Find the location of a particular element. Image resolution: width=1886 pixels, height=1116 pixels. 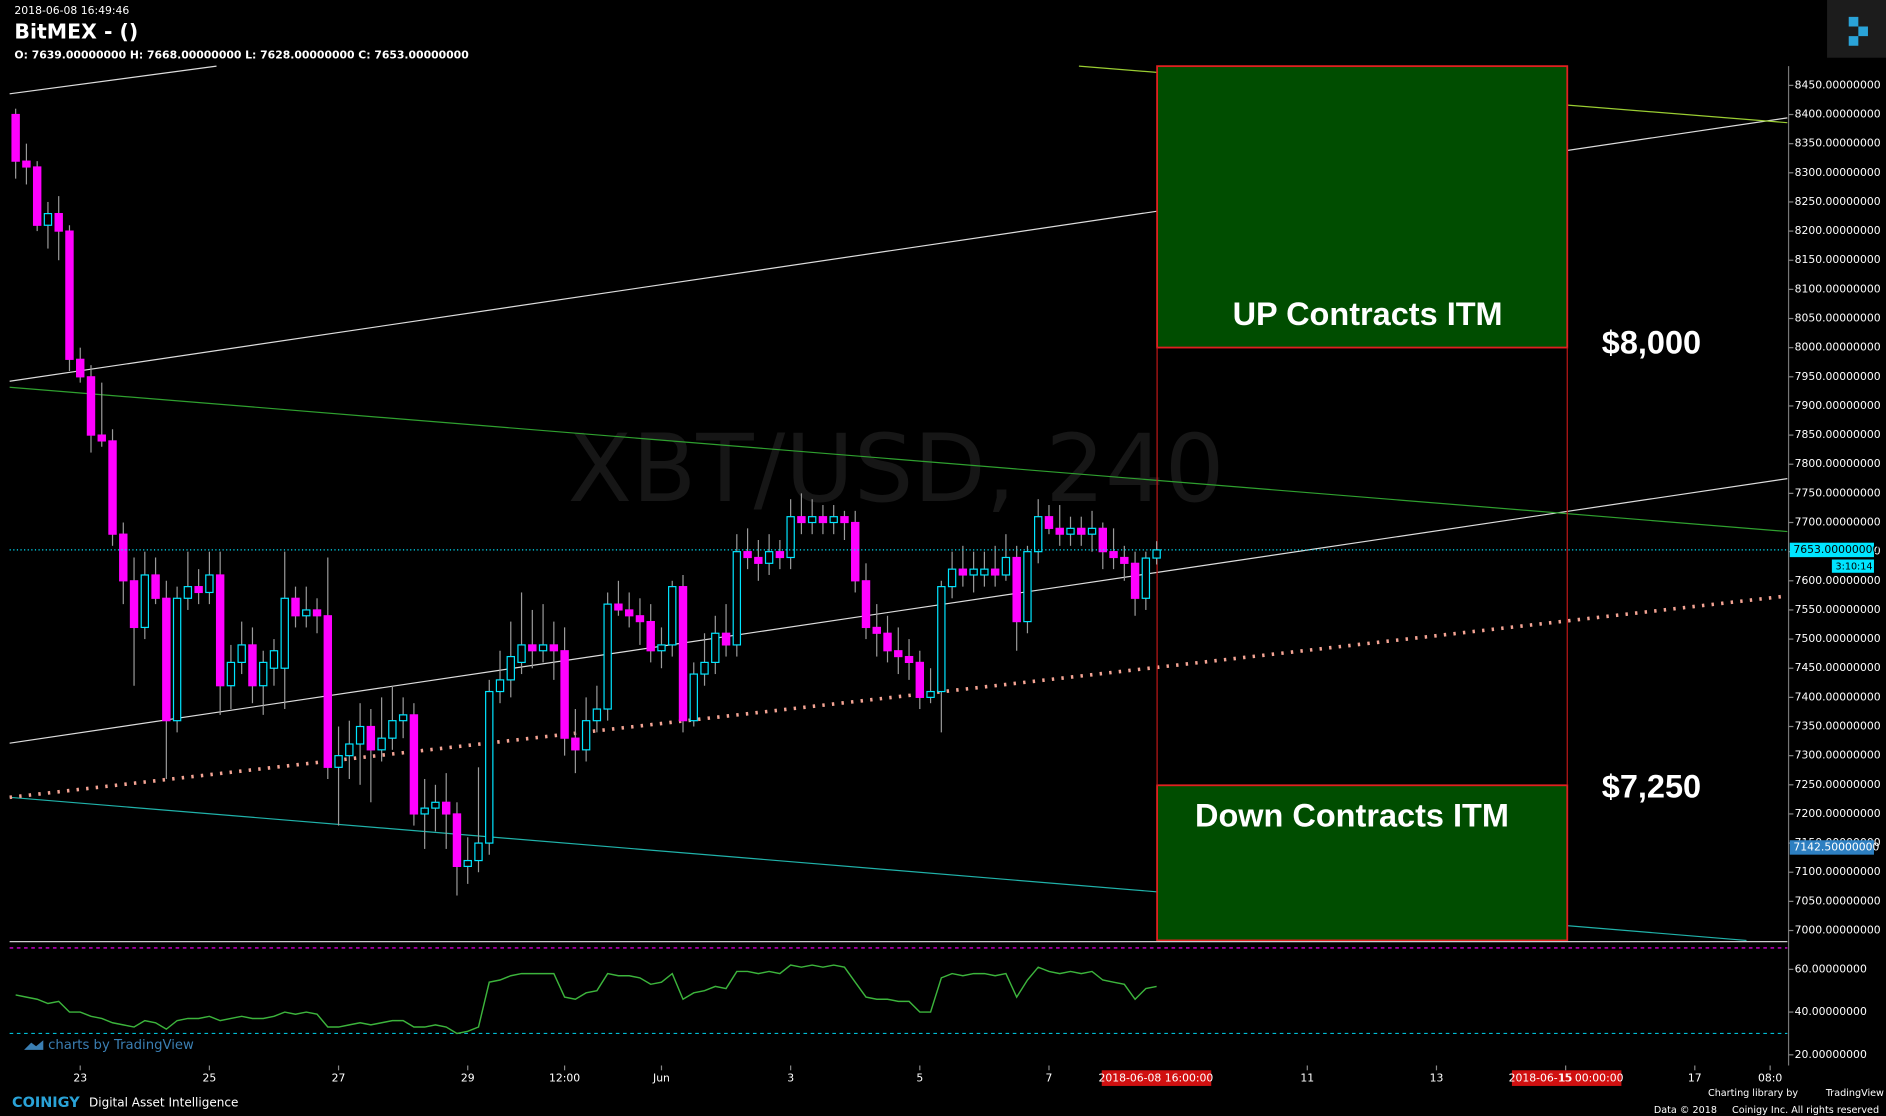

down-zone is located at coordinates (1362, 863).